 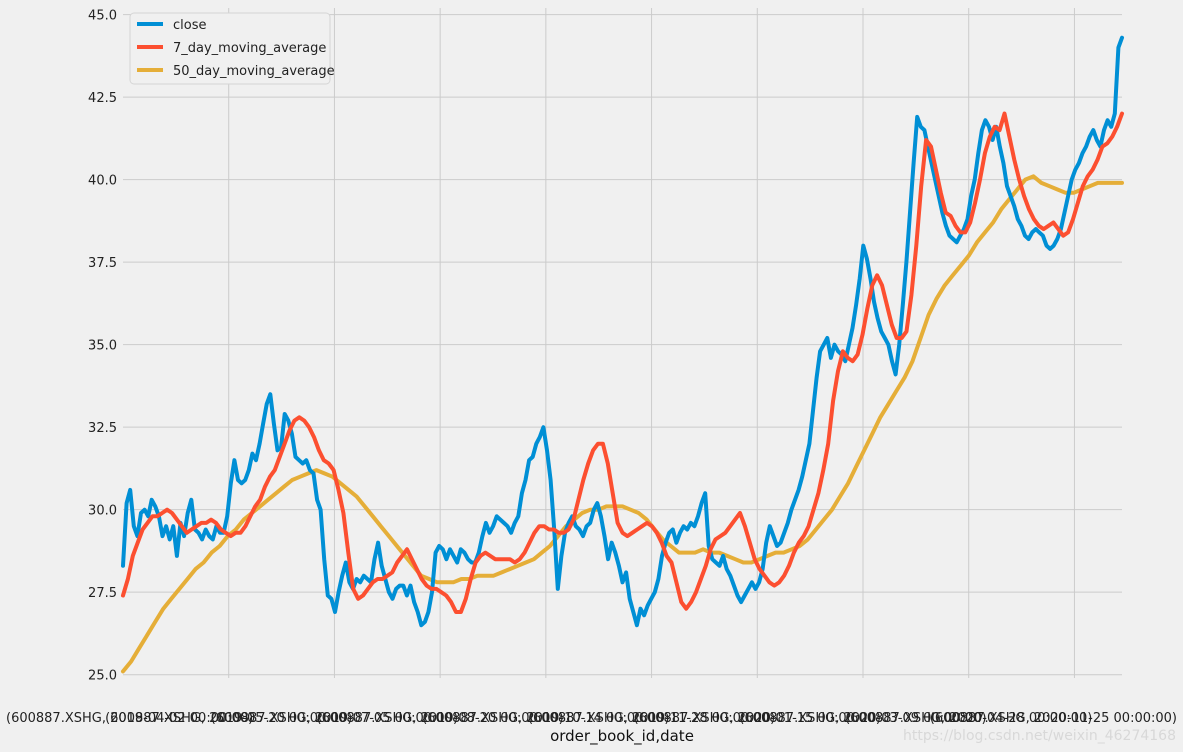 I want to click on y-tick-label: 40.0, so click(x=102, y=181).